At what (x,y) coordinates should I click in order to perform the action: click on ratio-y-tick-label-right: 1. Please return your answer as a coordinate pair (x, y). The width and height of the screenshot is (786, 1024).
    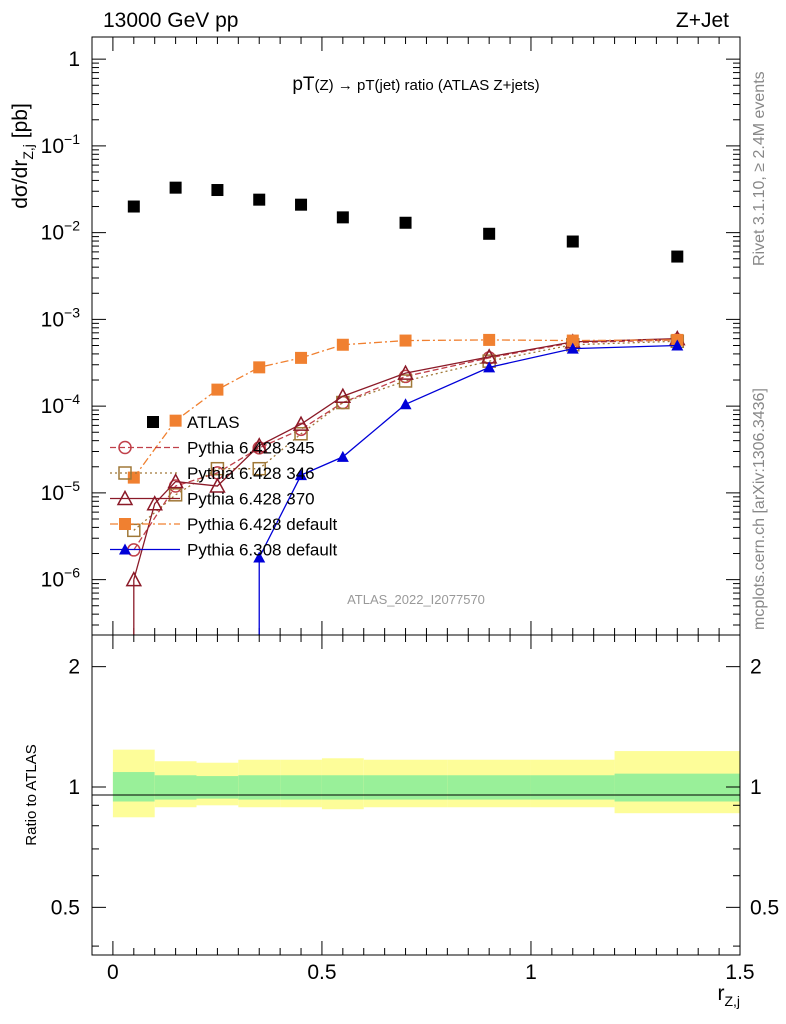
    Looking at the image, I should click on (756, 787).